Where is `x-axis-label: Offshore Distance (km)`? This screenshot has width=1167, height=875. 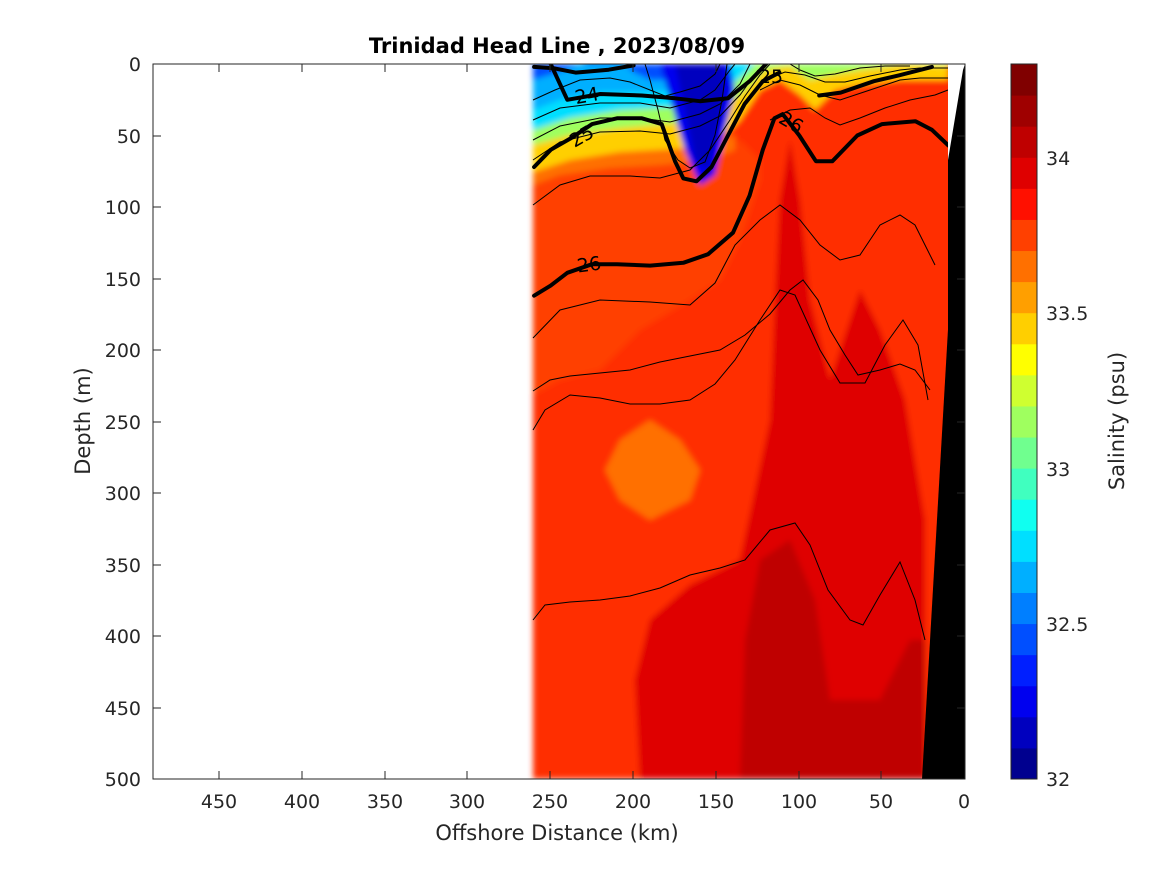 x-axis-label: Offshore Distance (km) is located at coordinates (556, 833).